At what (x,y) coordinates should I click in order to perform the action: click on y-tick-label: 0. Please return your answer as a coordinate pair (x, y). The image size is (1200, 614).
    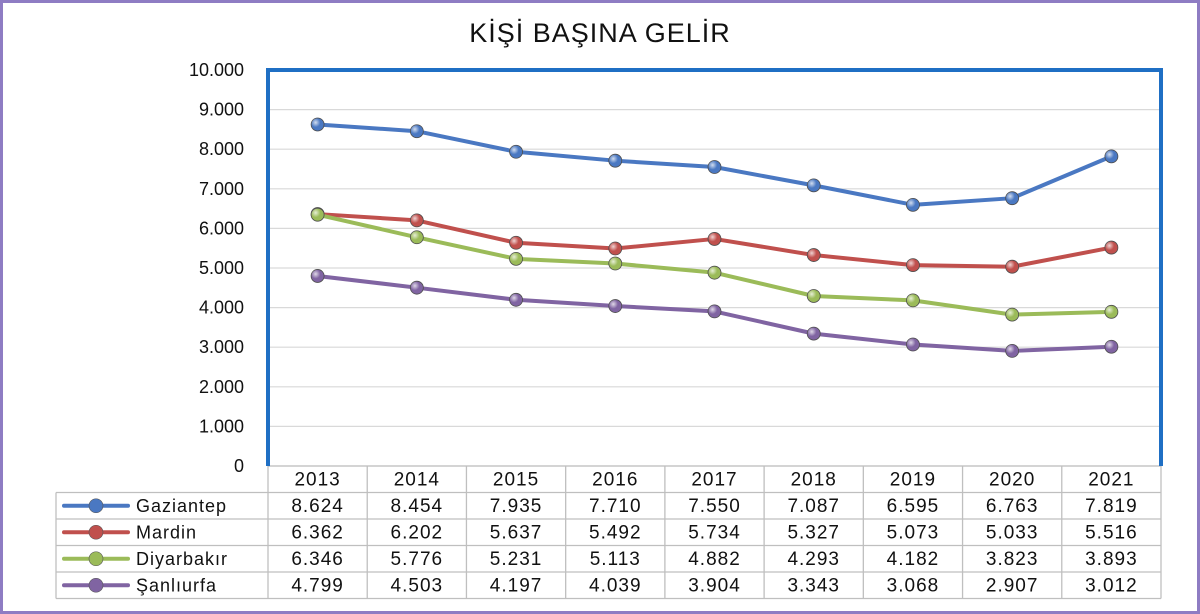
    Looking at the image, I should click on (239, 466).